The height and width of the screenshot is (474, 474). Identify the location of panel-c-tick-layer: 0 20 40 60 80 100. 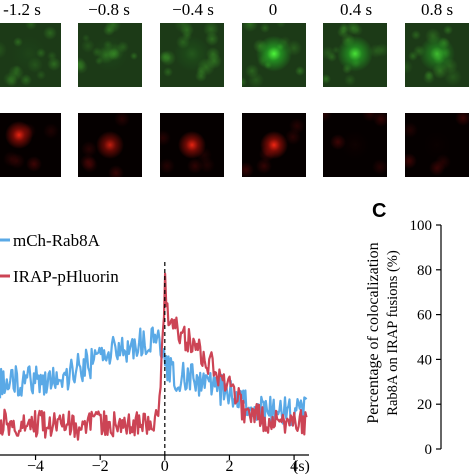
(425, 338).